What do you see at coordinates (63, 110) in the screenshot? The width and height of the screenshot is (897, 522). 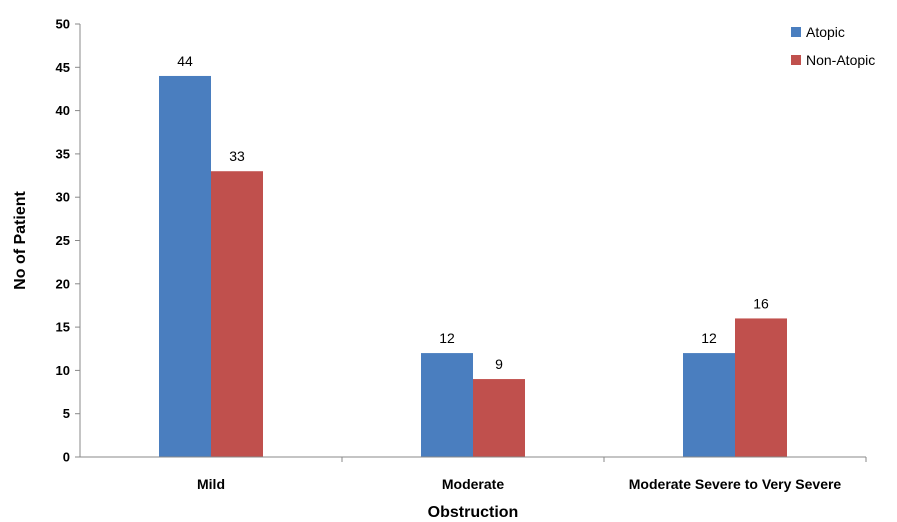 I see `y-tick-label: 40` at bounding box center [63, 110].